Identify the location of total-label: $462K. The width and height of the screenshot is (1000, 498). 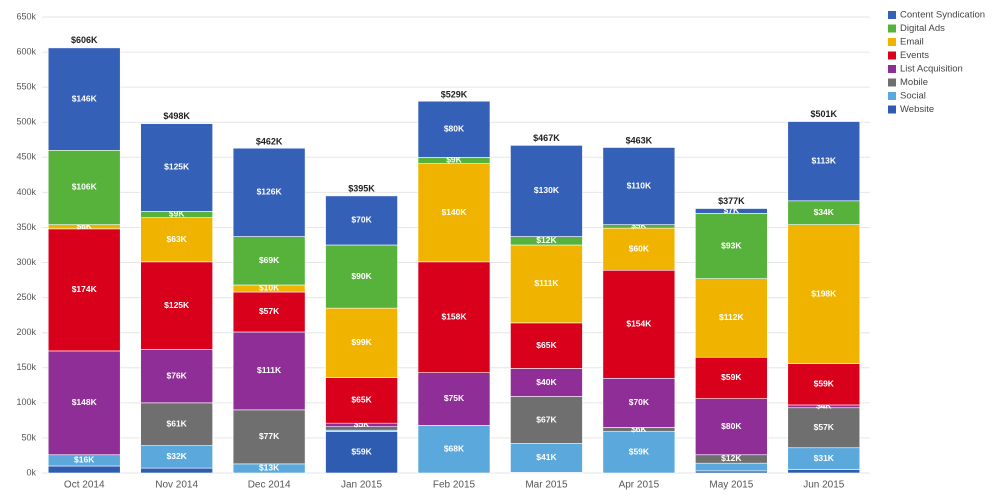
(269, 141).